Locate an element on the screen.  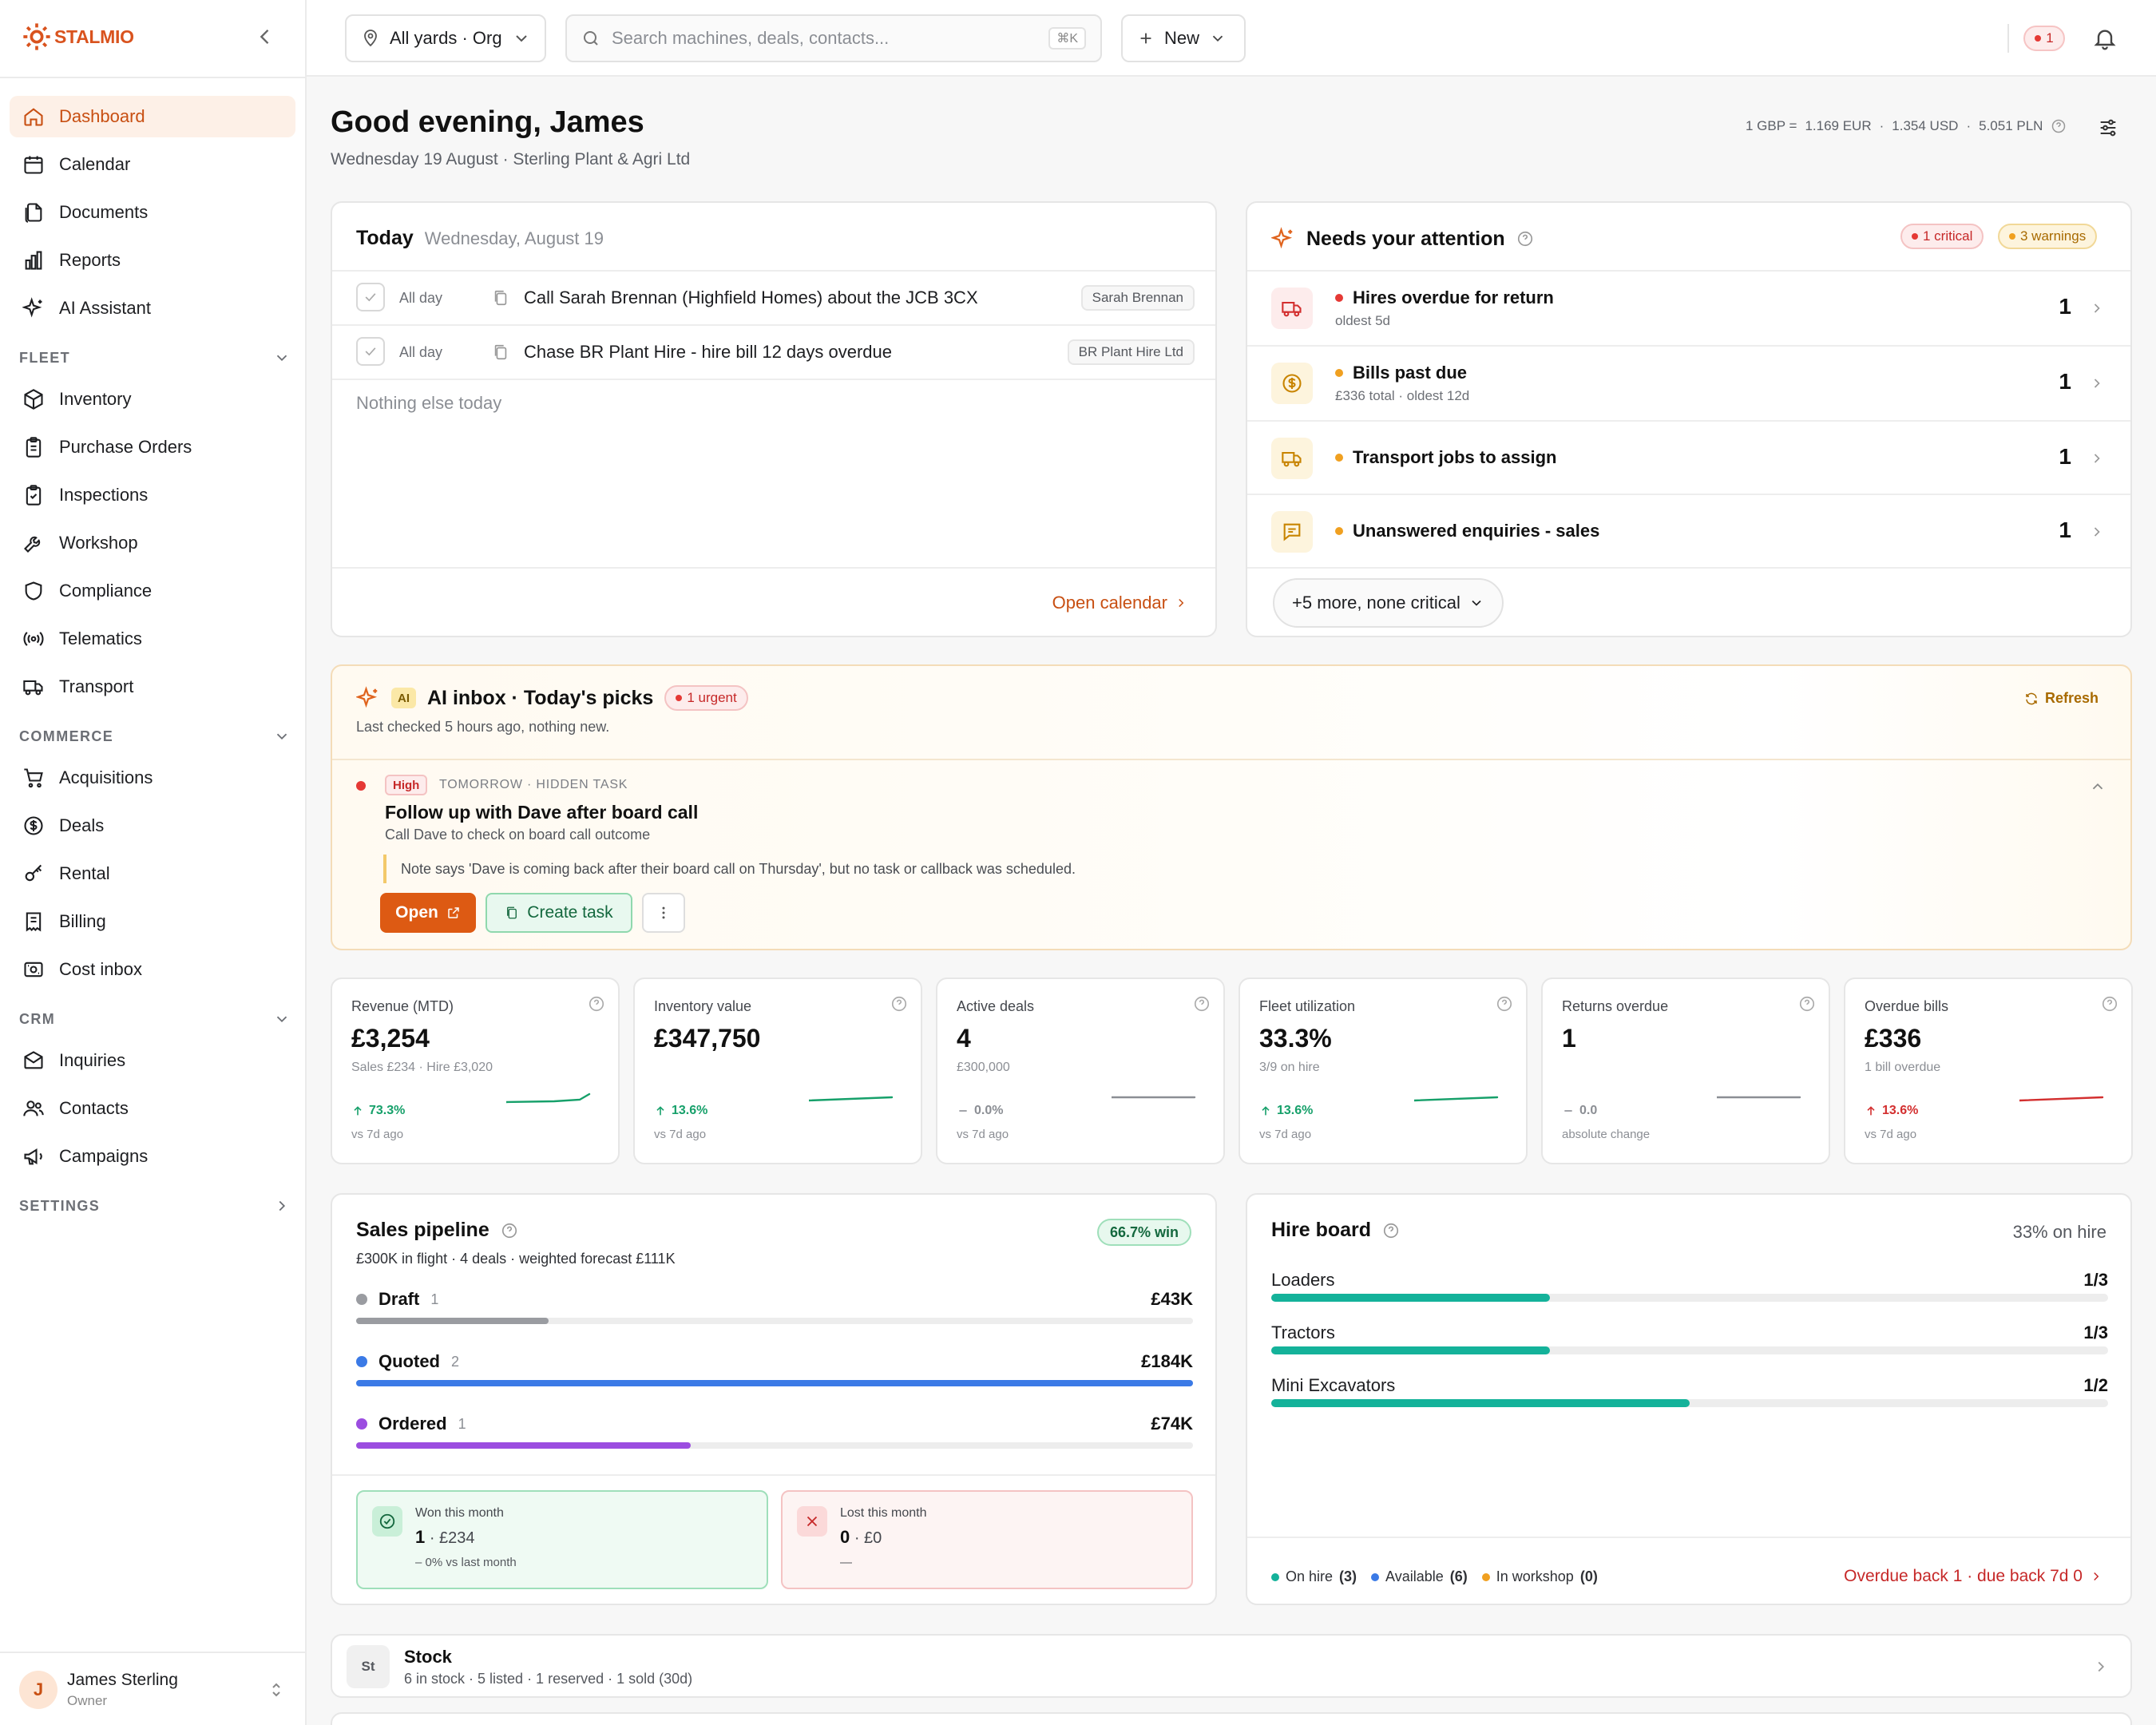
task-contact-tag: Sarah Brennan is located at coordinates (1137, 298).